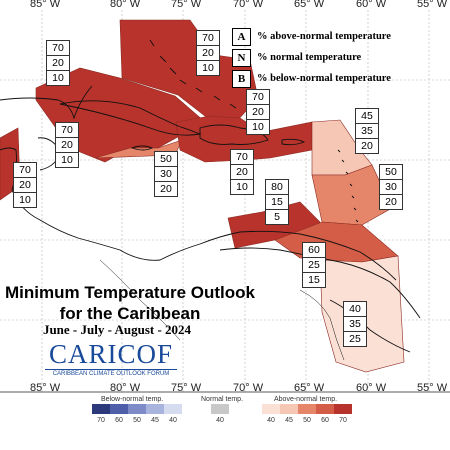 This screenshot has height=450, width=450. I want to click on prob-below: 5, so click(277, 217).